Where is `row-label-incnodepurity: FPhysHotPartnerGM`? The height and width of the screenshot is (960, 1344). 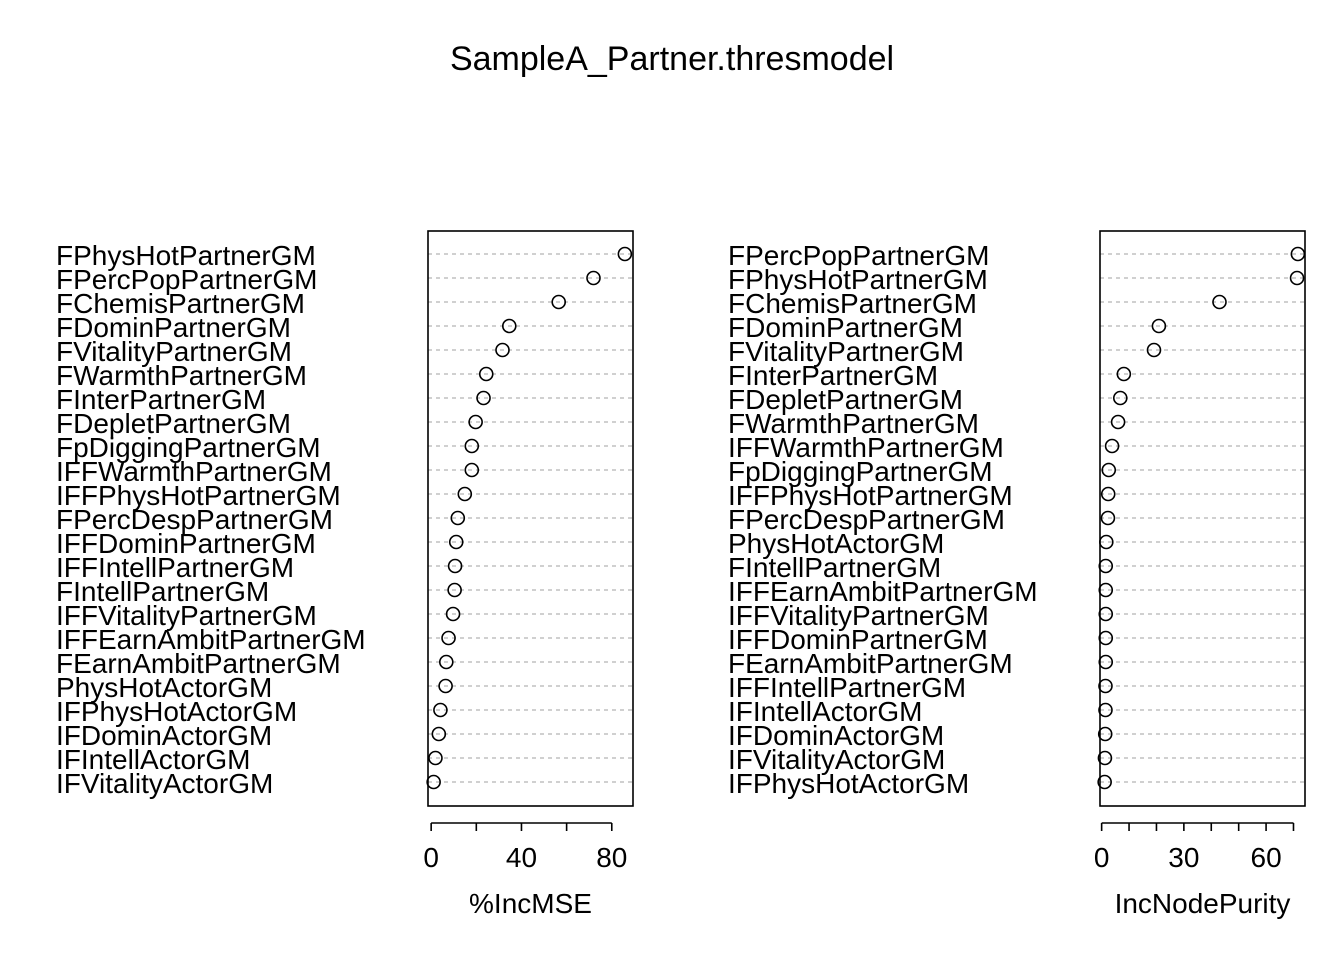 row-label-incnodepurity: FPhysHotPartnerGM is located at coordinates (858, 279).